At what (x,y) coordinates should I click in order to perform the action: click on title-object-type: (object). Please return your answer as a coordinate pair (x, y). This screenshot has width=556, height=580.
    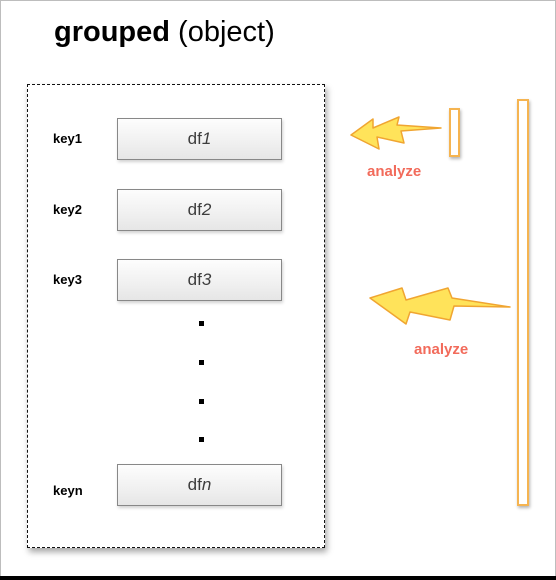
    Looking at the image, I should click on (222, 32).